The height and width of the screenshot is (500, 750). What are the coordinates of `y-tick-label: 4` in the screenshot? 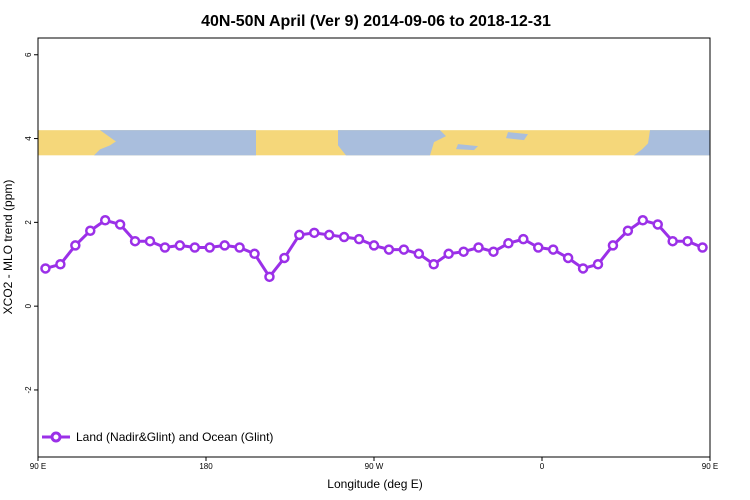 It's located at (28, 138).